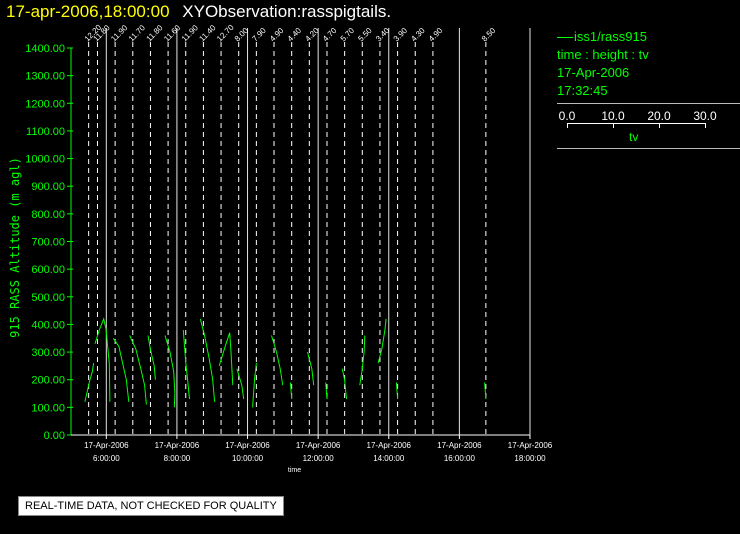 The height and width of the screenshot is (534, 740). Describe the element at coordinates (207, 33) in the screenshot. I see `pigtail-label: 11.40` at that location.